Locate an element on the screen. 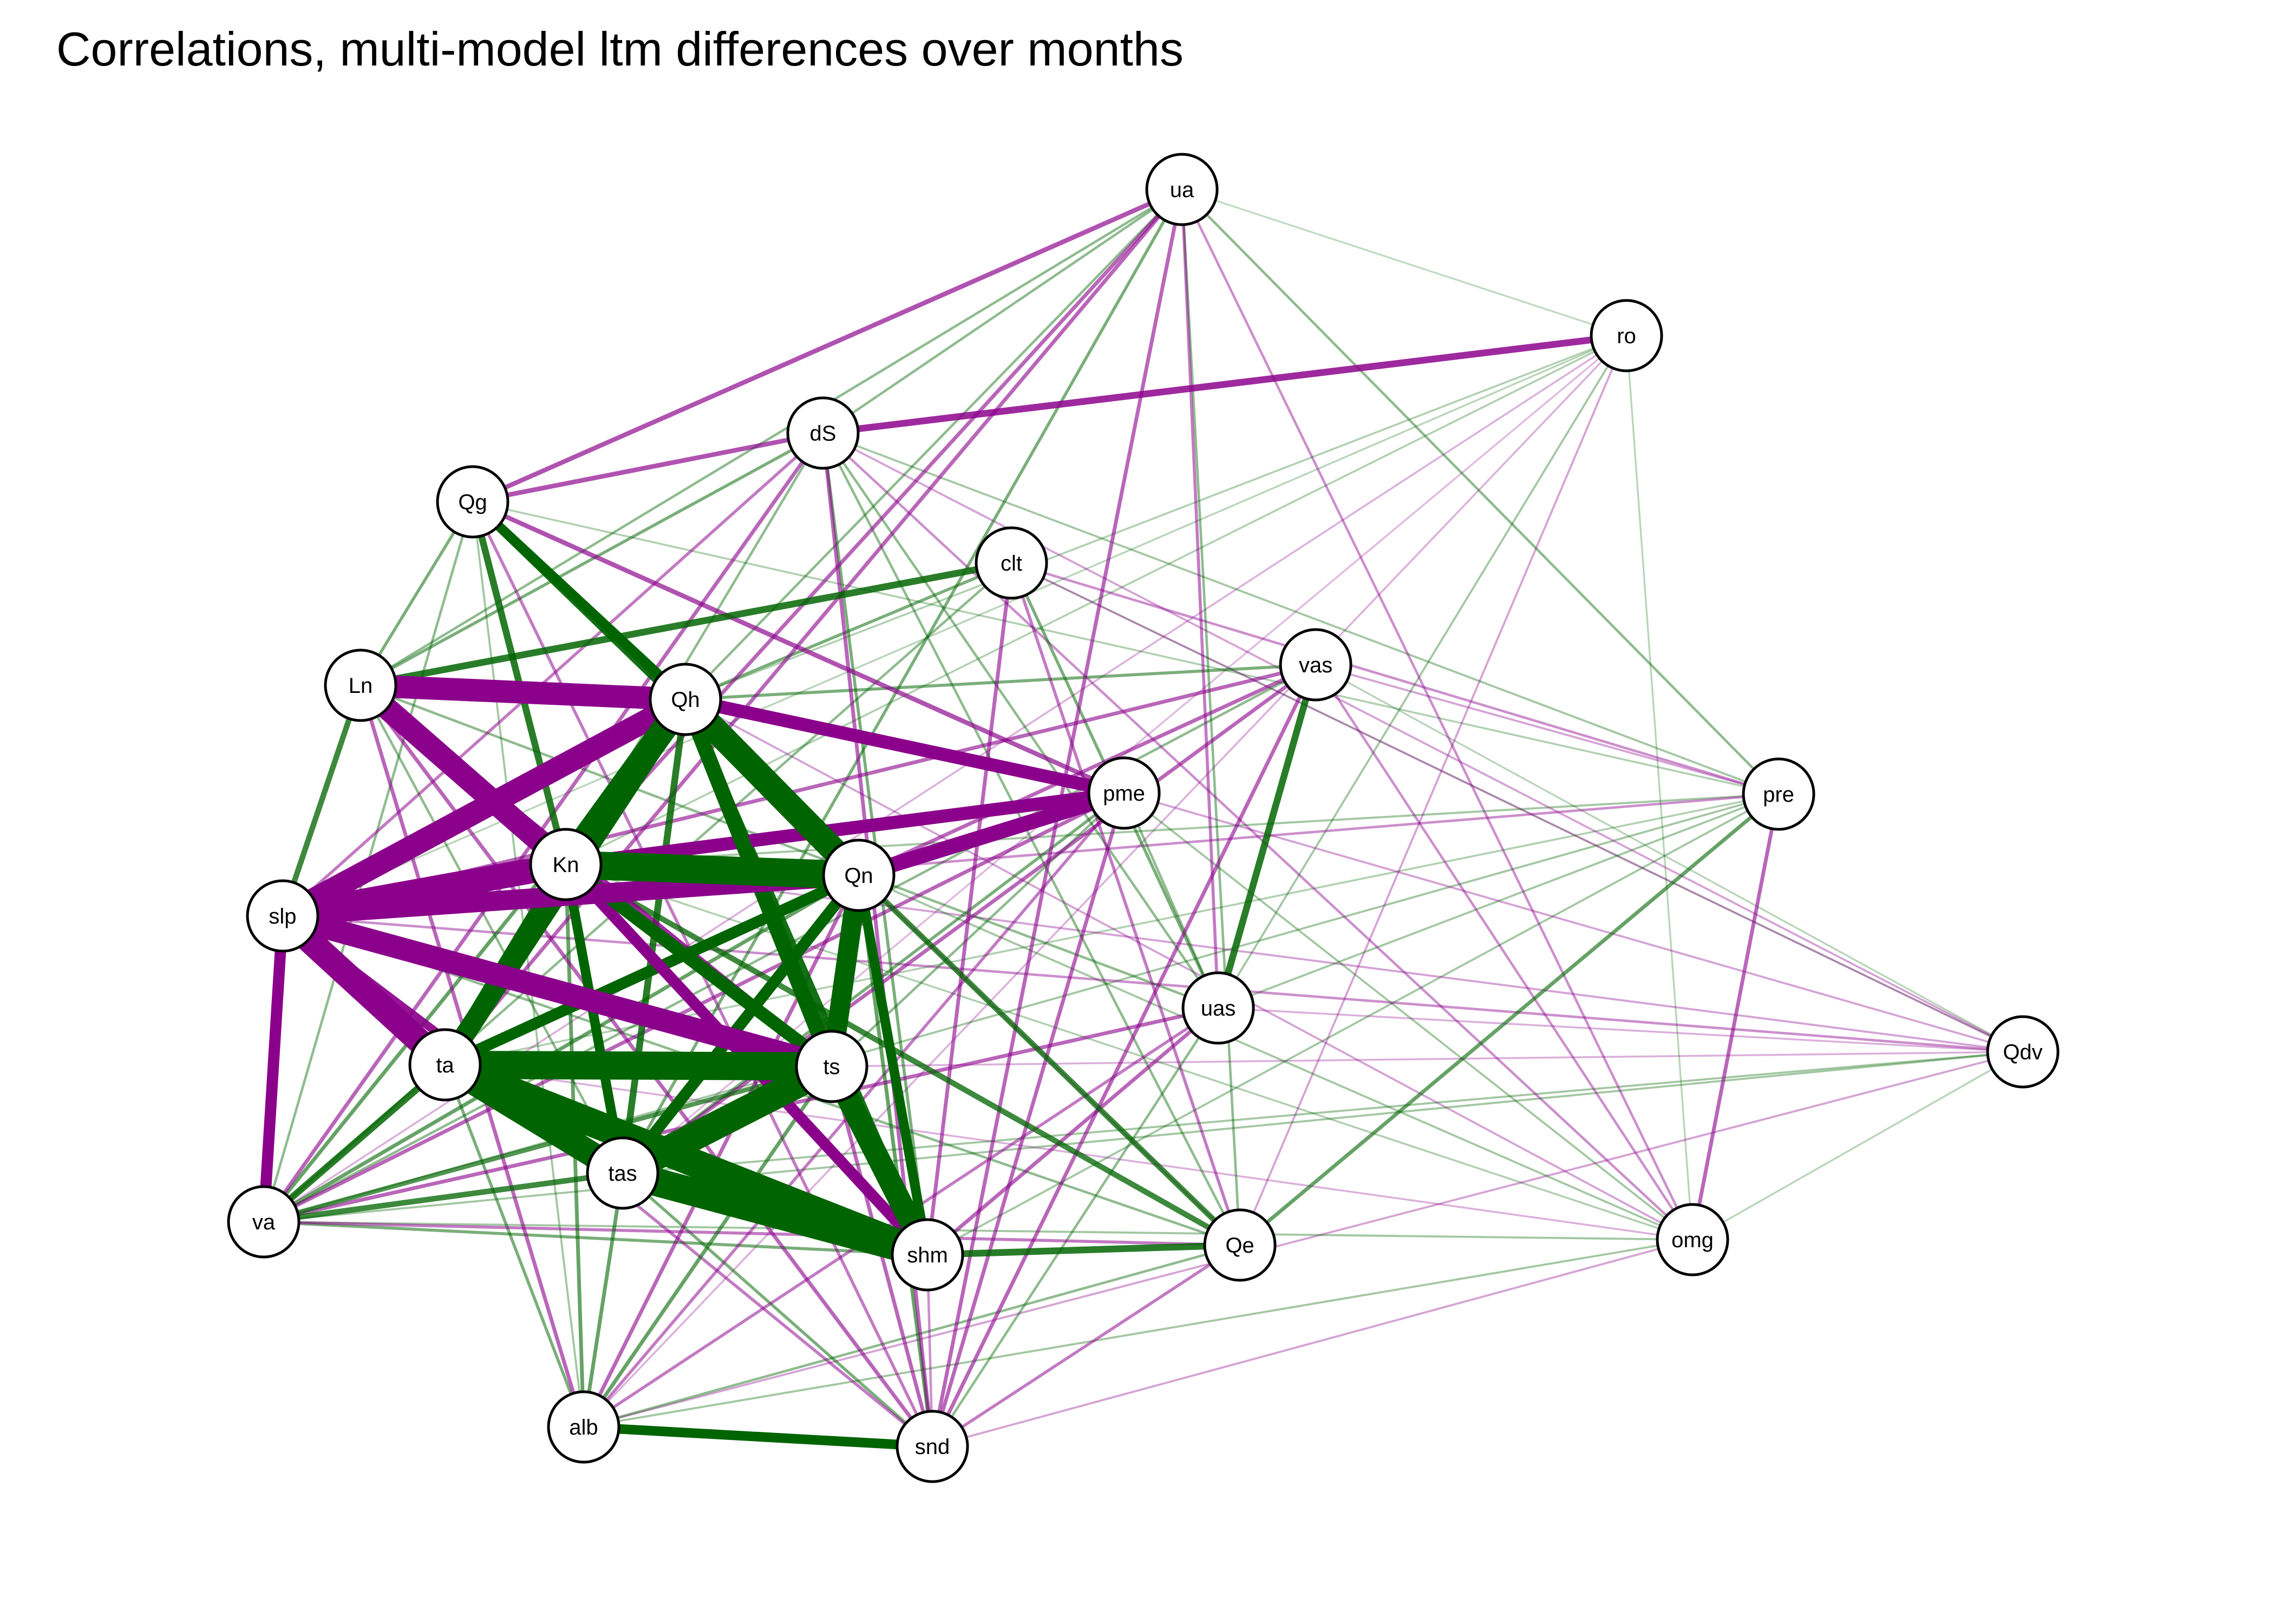  node-ts: ts is located at coordinates (832, 1066).